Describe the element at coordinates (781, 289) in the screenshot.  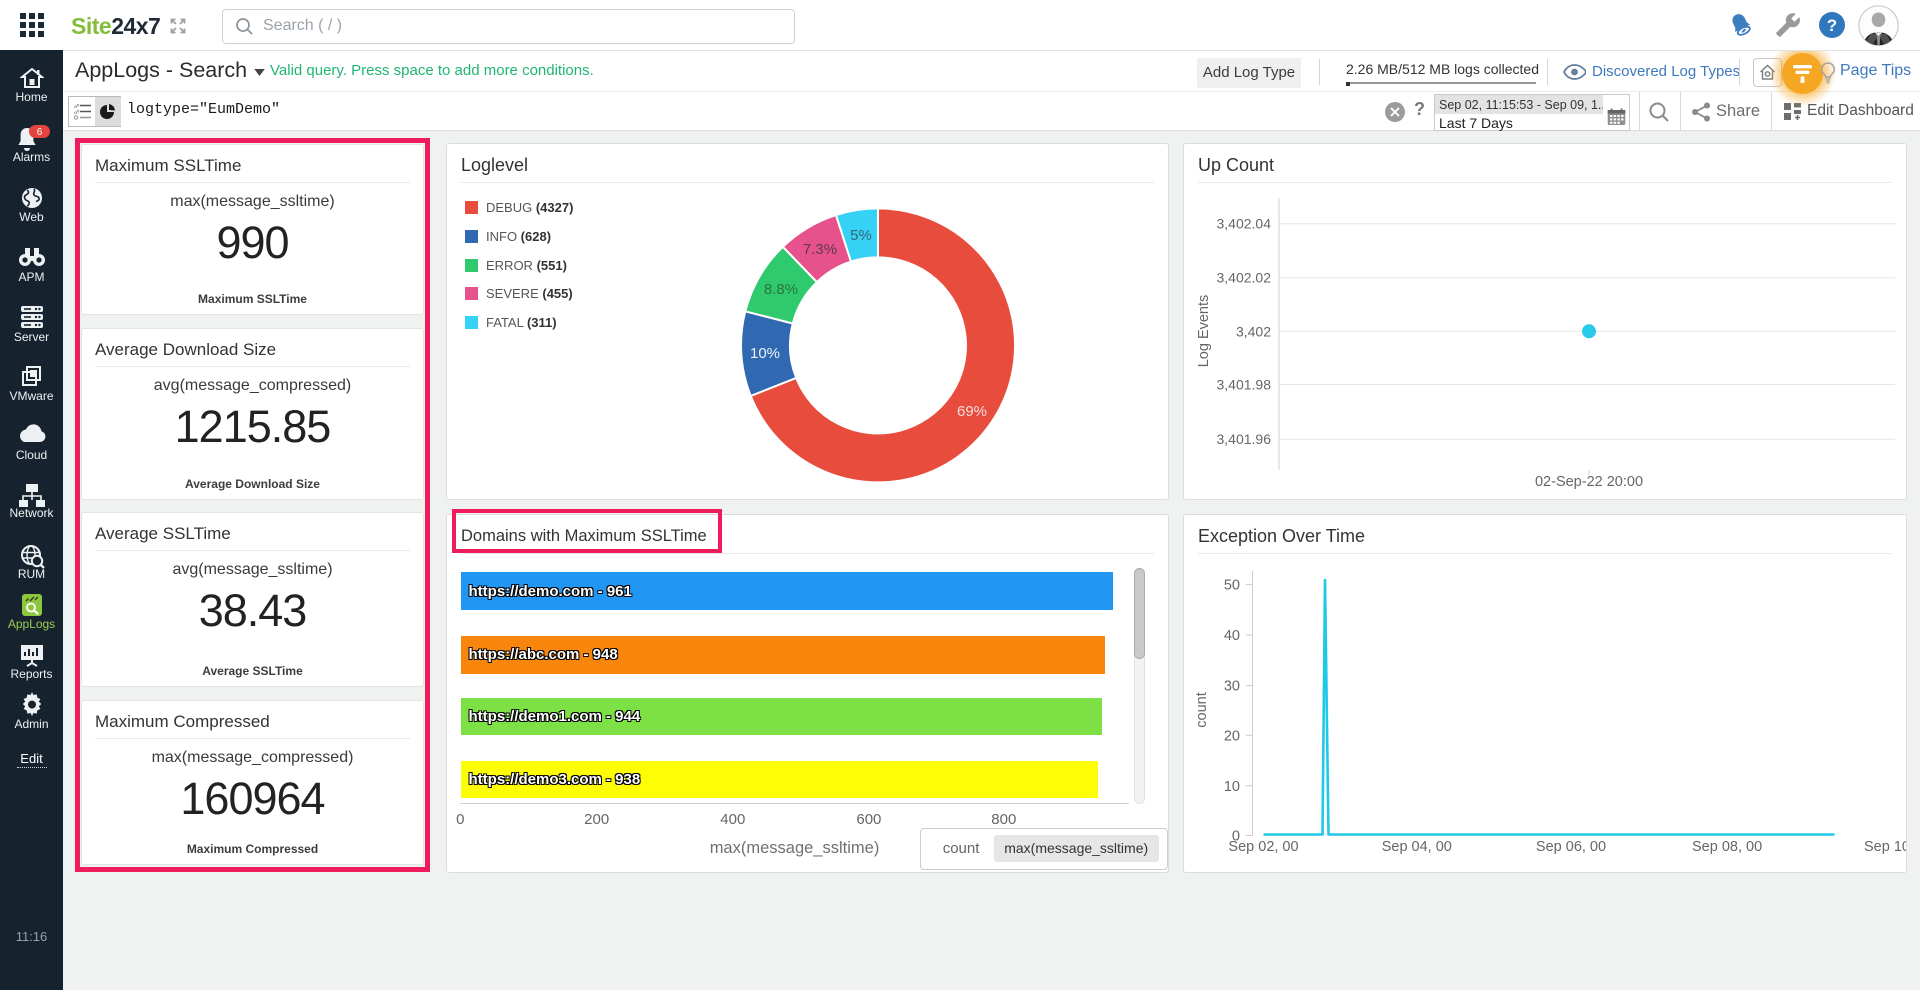
I see `svg-text: 8.8%` at that location.